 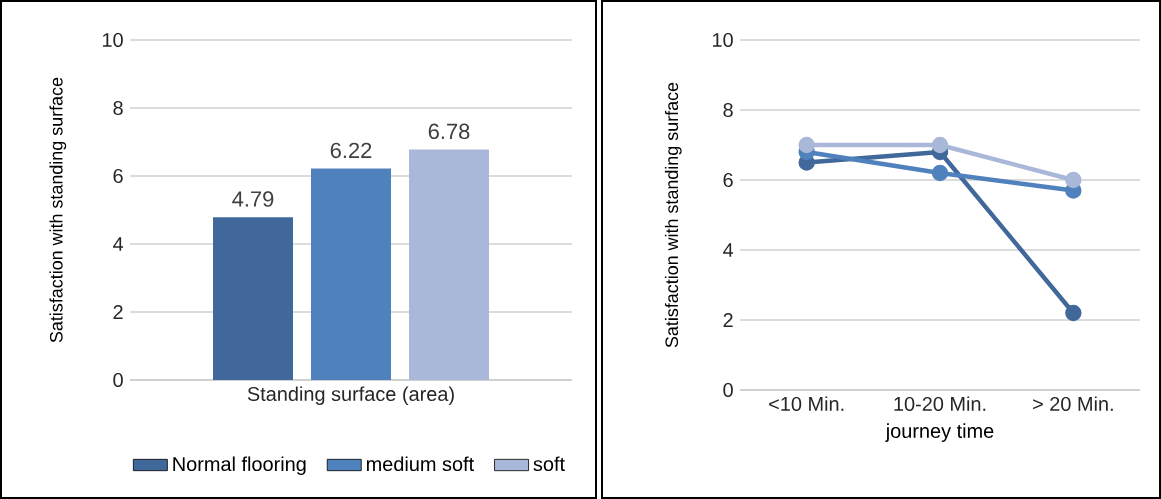 I want to click on legend-label: Normal flooring, so click(x=239, y=465).